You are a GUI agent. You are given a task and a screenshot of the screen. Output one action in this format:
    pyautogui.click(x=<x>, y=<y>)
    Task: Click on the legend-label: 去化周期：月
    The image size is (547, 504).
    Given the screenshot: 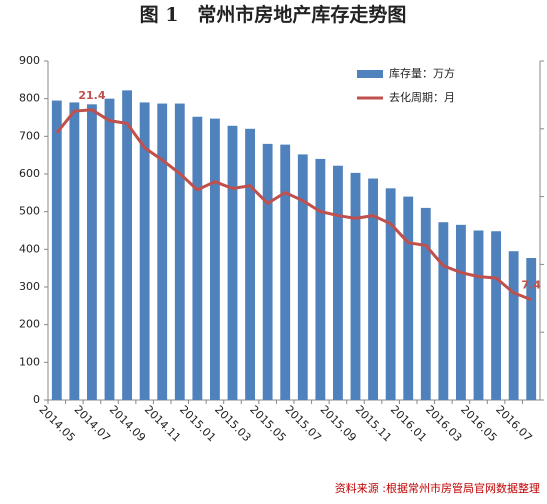 What is the action you would take?
    pyautogui.click(x=422, y=97)
    